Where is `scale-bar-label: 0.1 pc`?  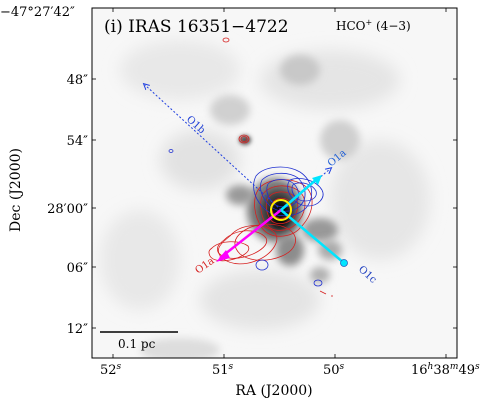
scale-bar-label: 0.1 pc is located at coordinates (137, 344).